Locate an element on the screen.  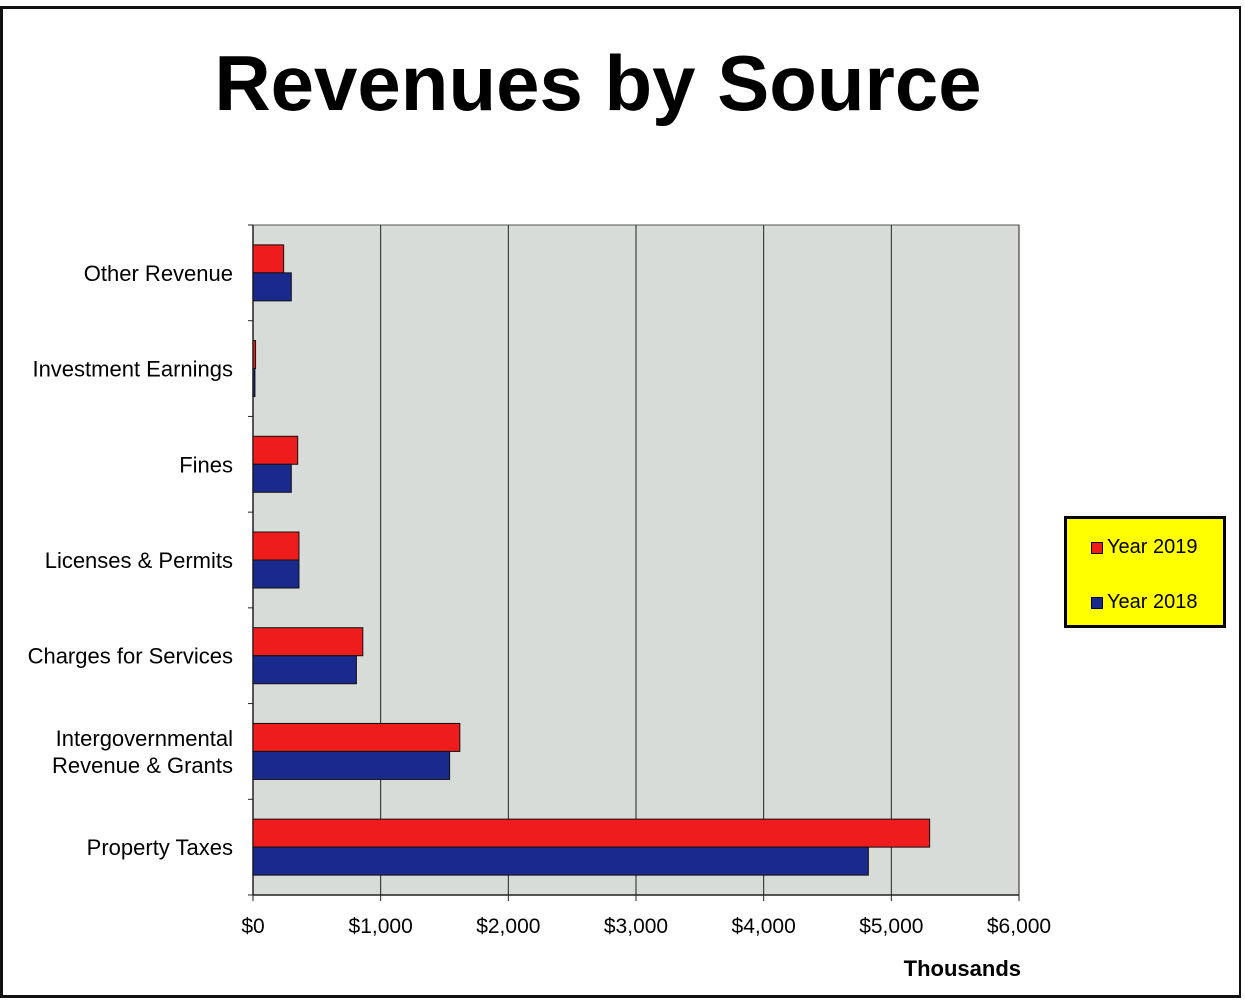
x-tick-label: $5,000 is located at coordinates (891, 926).